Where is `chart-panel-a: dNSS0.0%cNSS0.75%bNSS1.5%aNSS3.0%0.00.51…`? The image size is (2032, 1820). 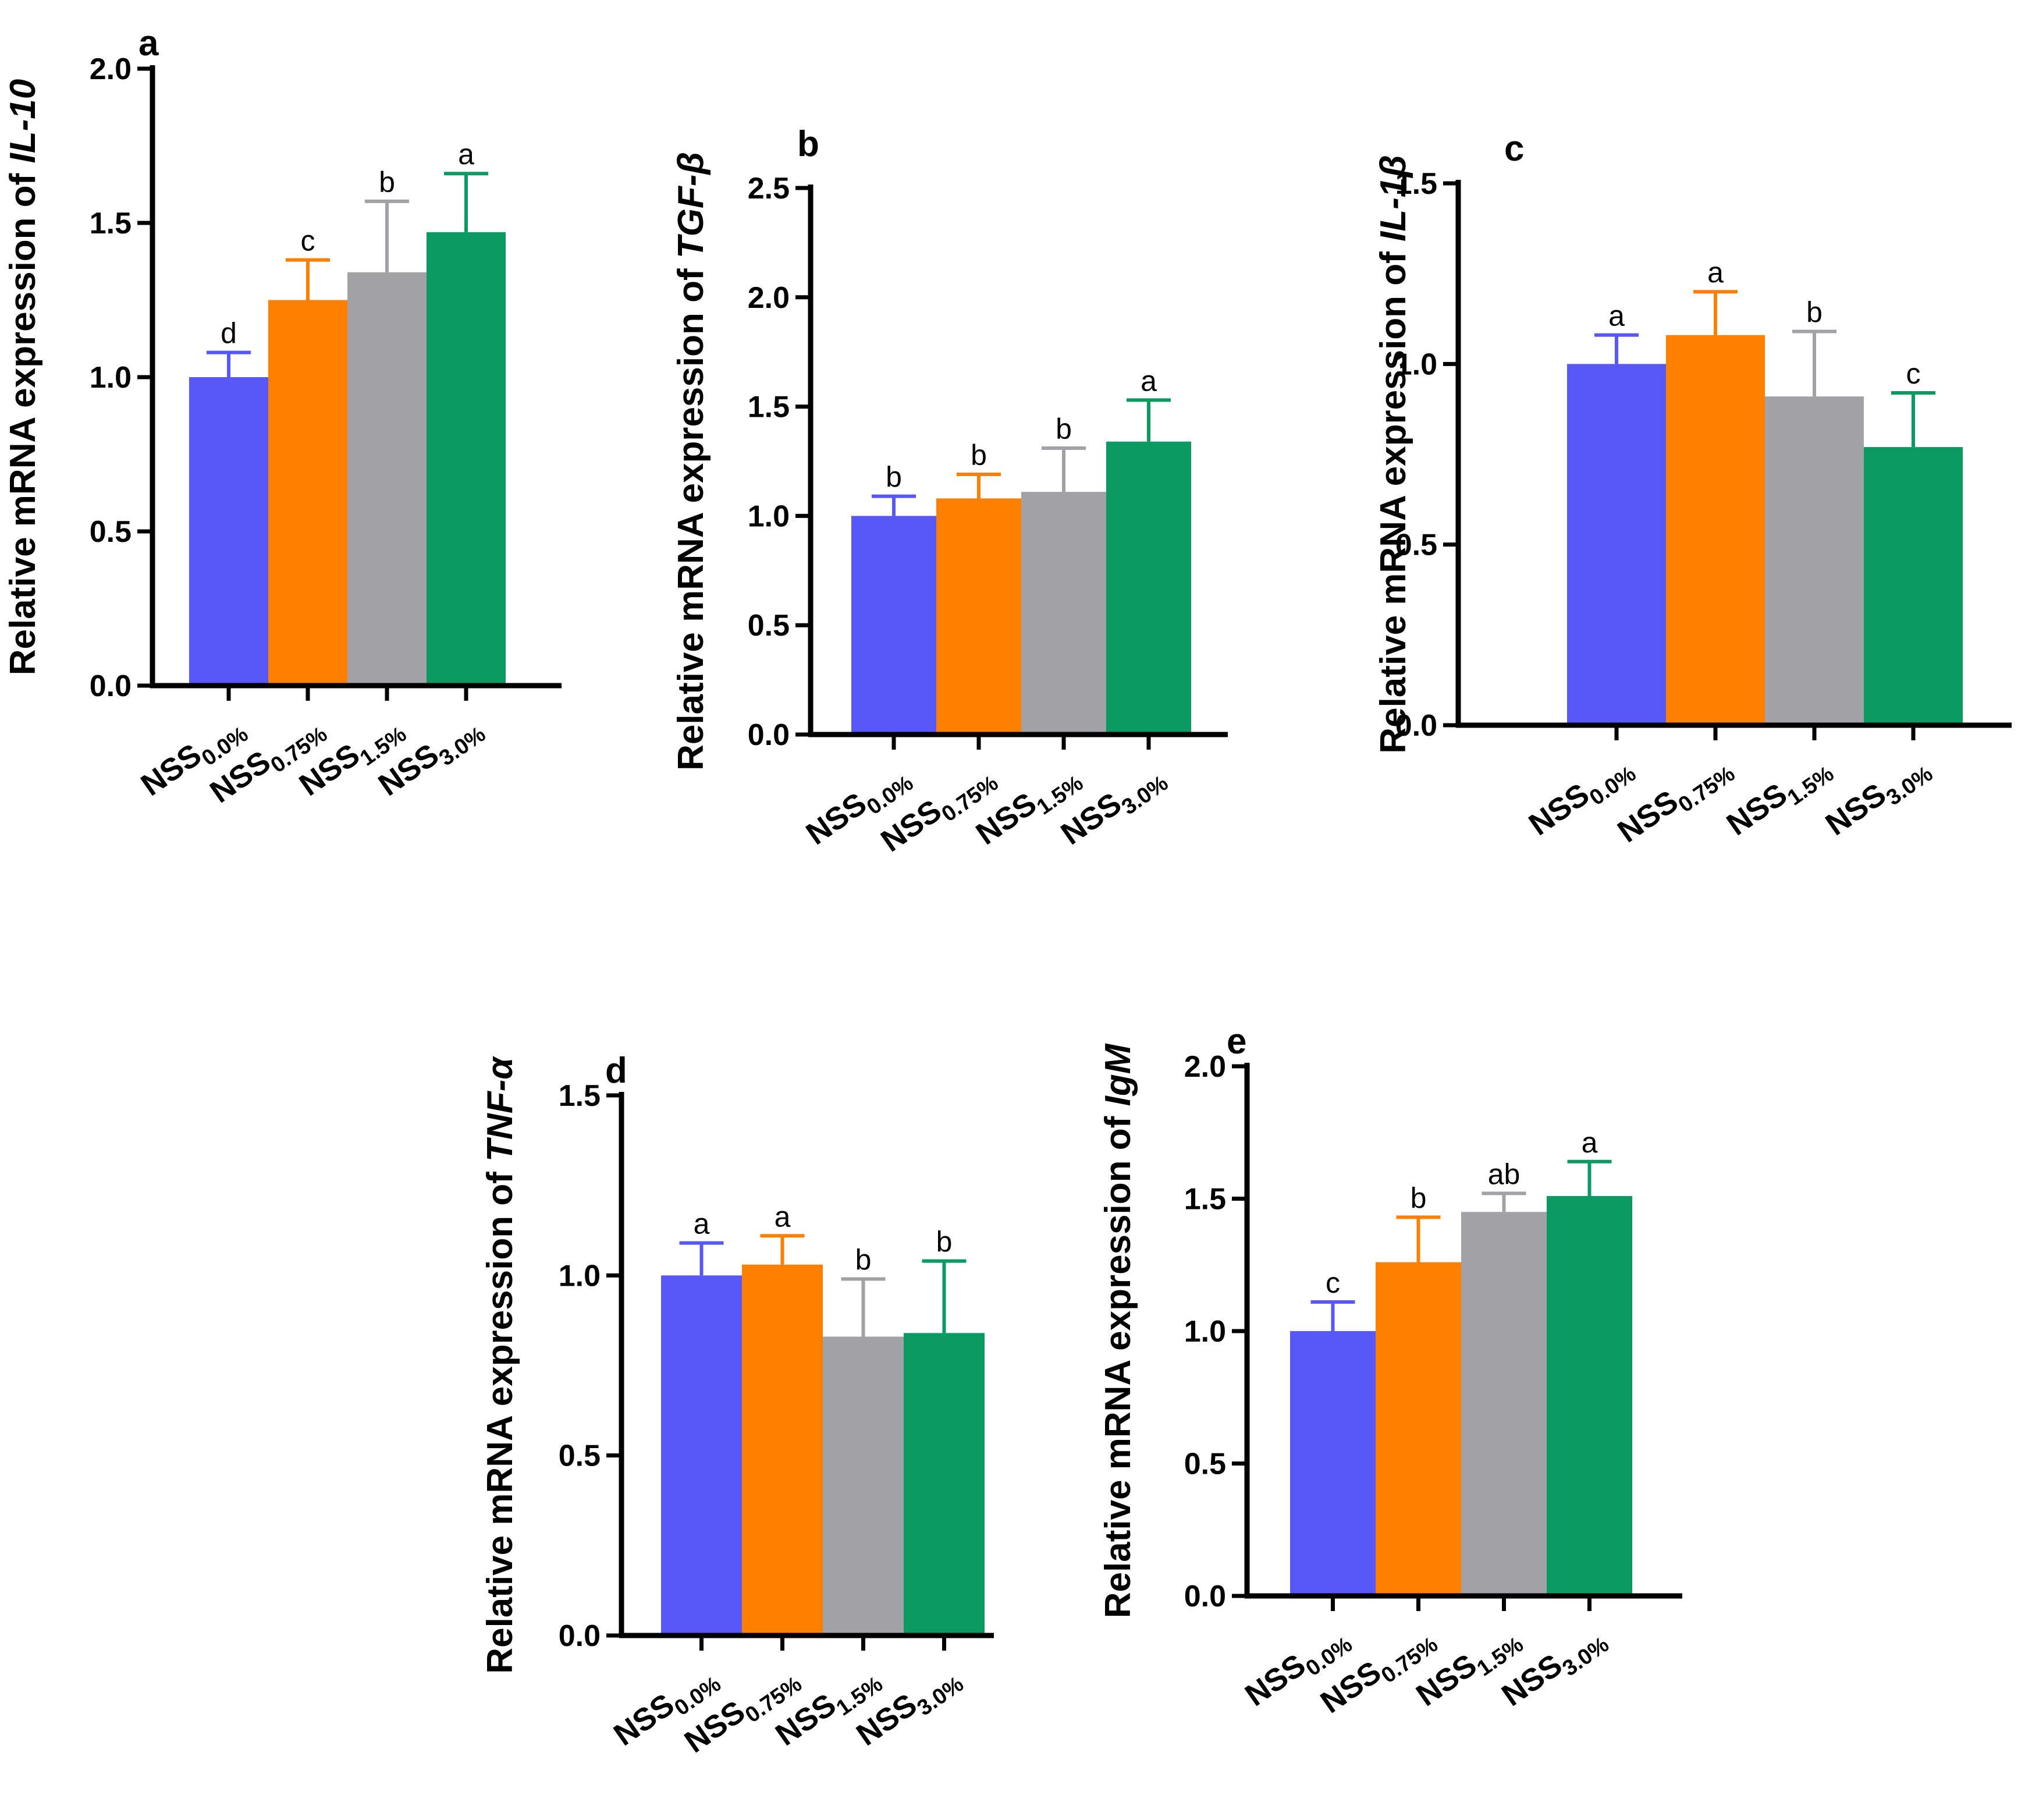 chart-panel-a: dNSS0.0%cNSS0.75%bNSS1.5%aNSS3.0%0.00.51… is located at coordinates (283, 416).